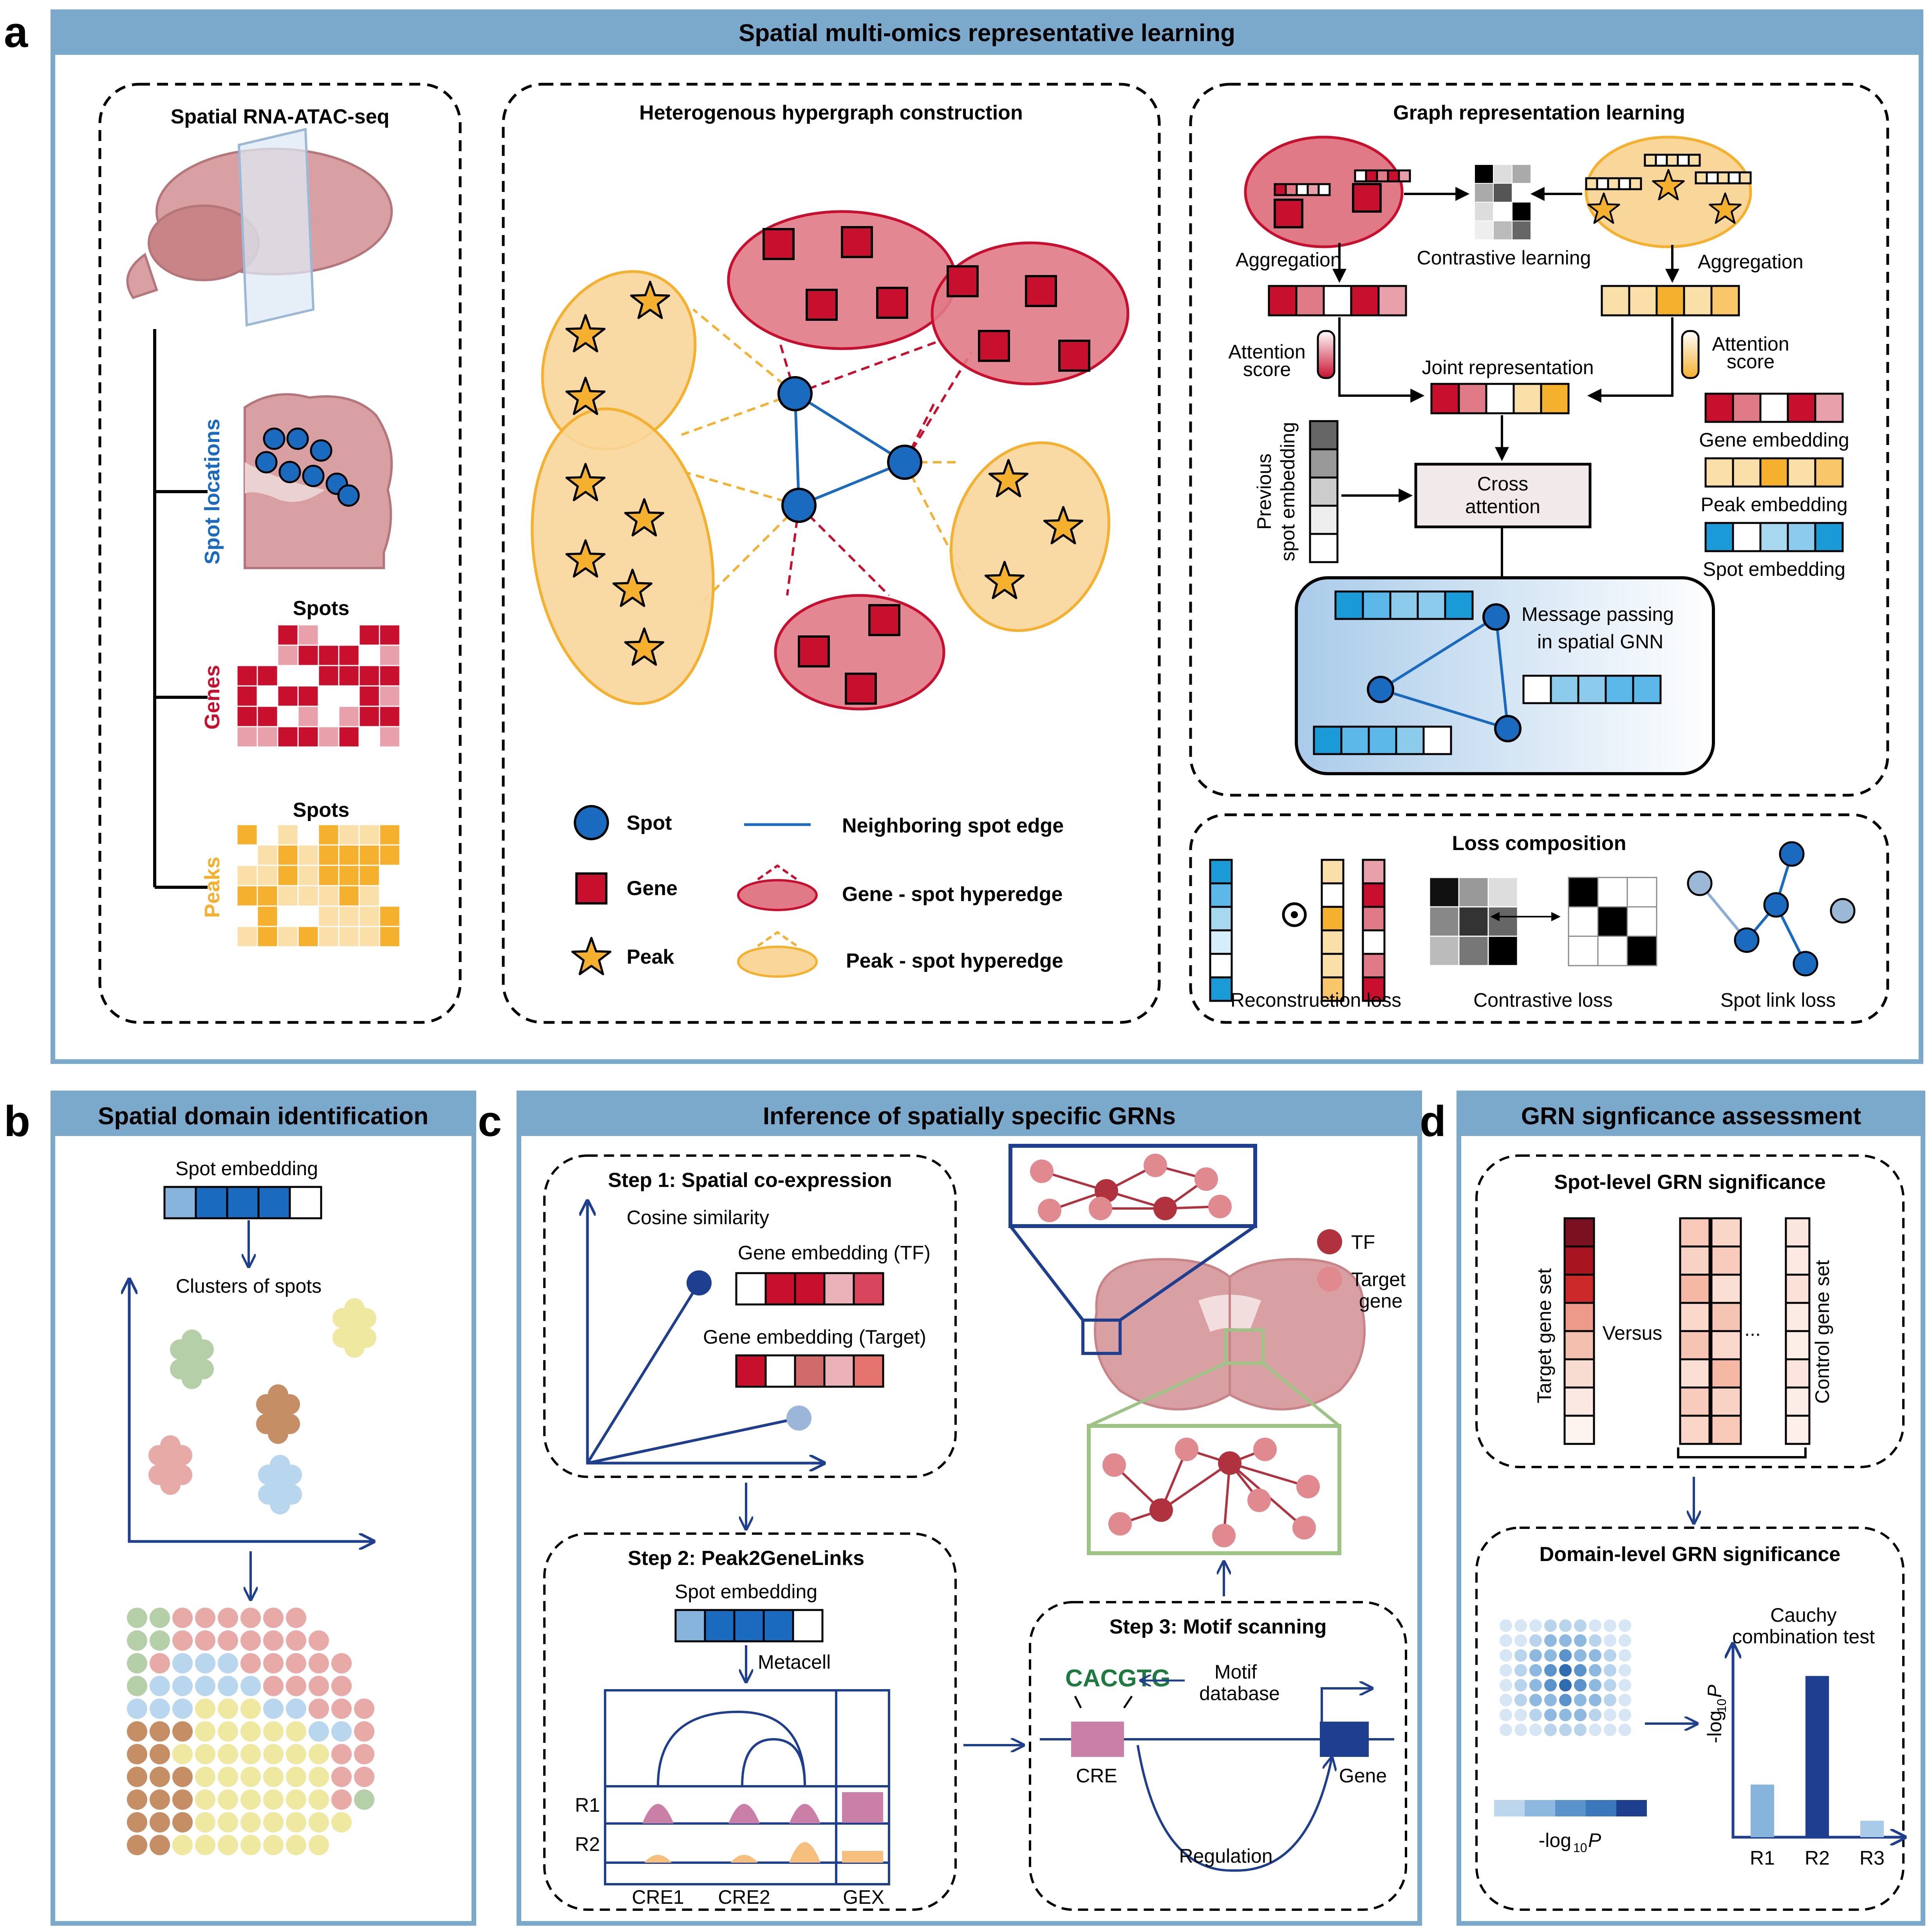 The width and height of the screenshot is (1930, 1932). I want to click on scale-p: P, so click(1594, 1840).